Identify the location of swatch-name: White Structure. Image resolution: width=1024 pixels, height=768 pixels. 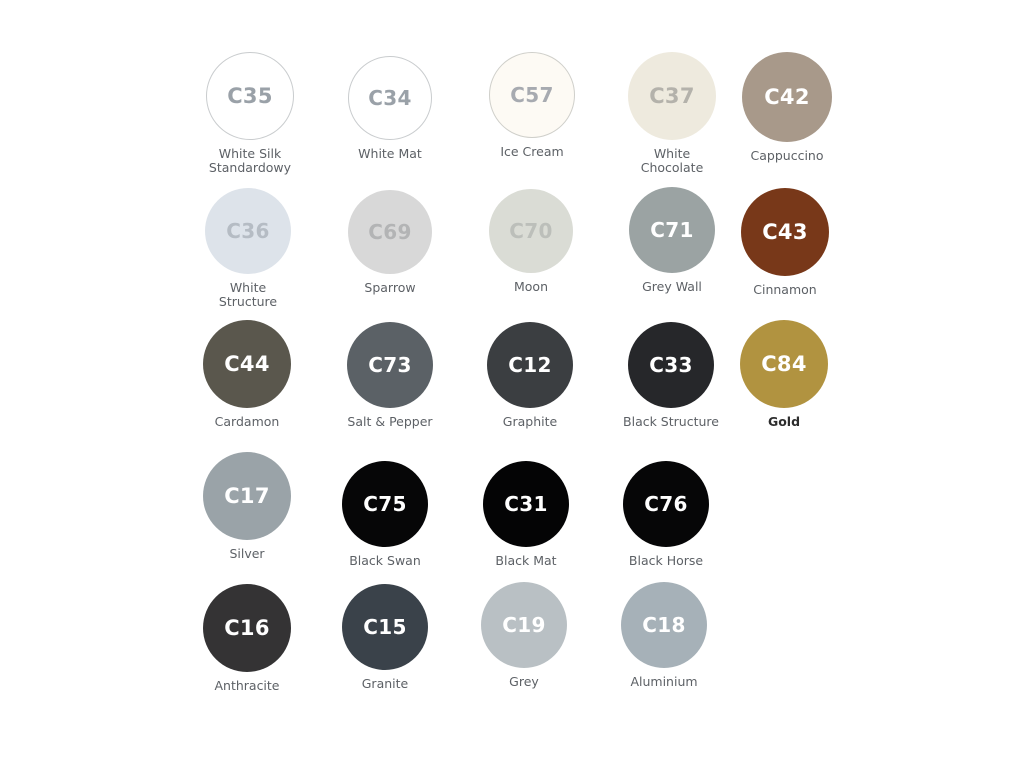
(248, 294).